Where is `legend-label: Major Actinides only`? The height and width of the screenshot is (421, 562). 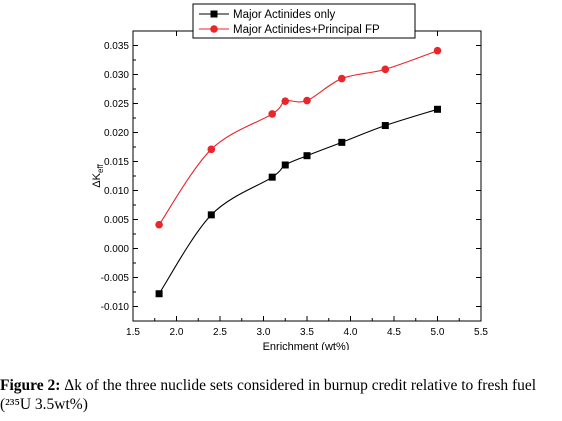
legend-label: Major Actinides only is located at coordinates (284, 15).